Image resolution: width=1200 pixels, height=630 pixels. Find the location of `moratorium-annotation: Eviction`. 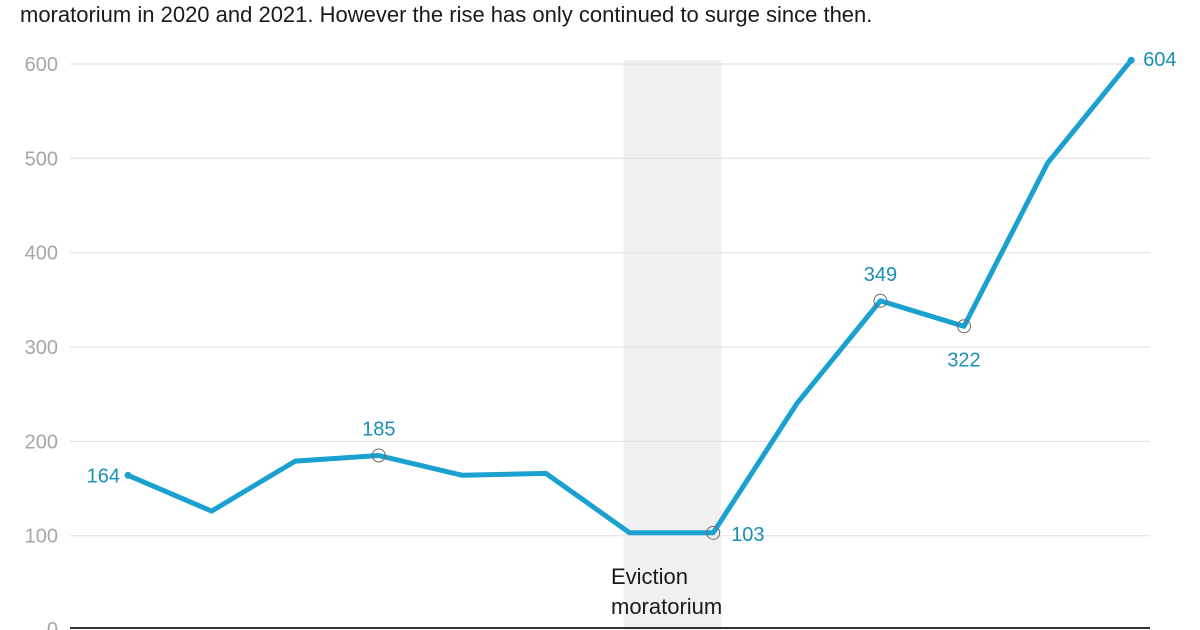

moratorium-annotation: Eviction is located at coordinates (649, 576).